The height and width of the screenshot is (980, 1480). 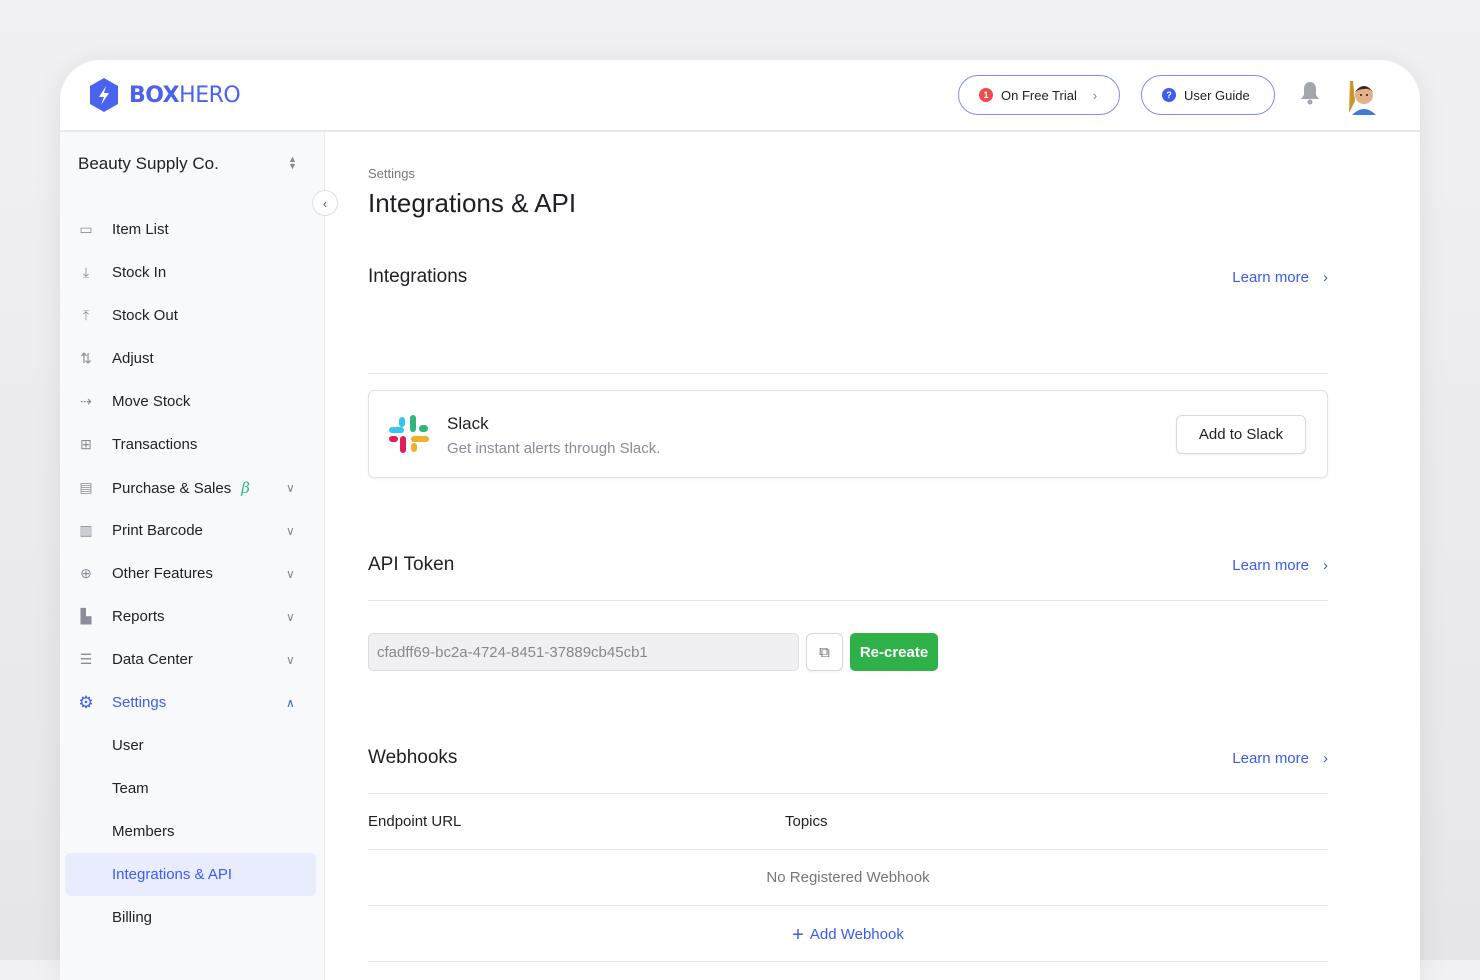 I want to click on copy-token-button: ⧉, so click(x=824, y=652).